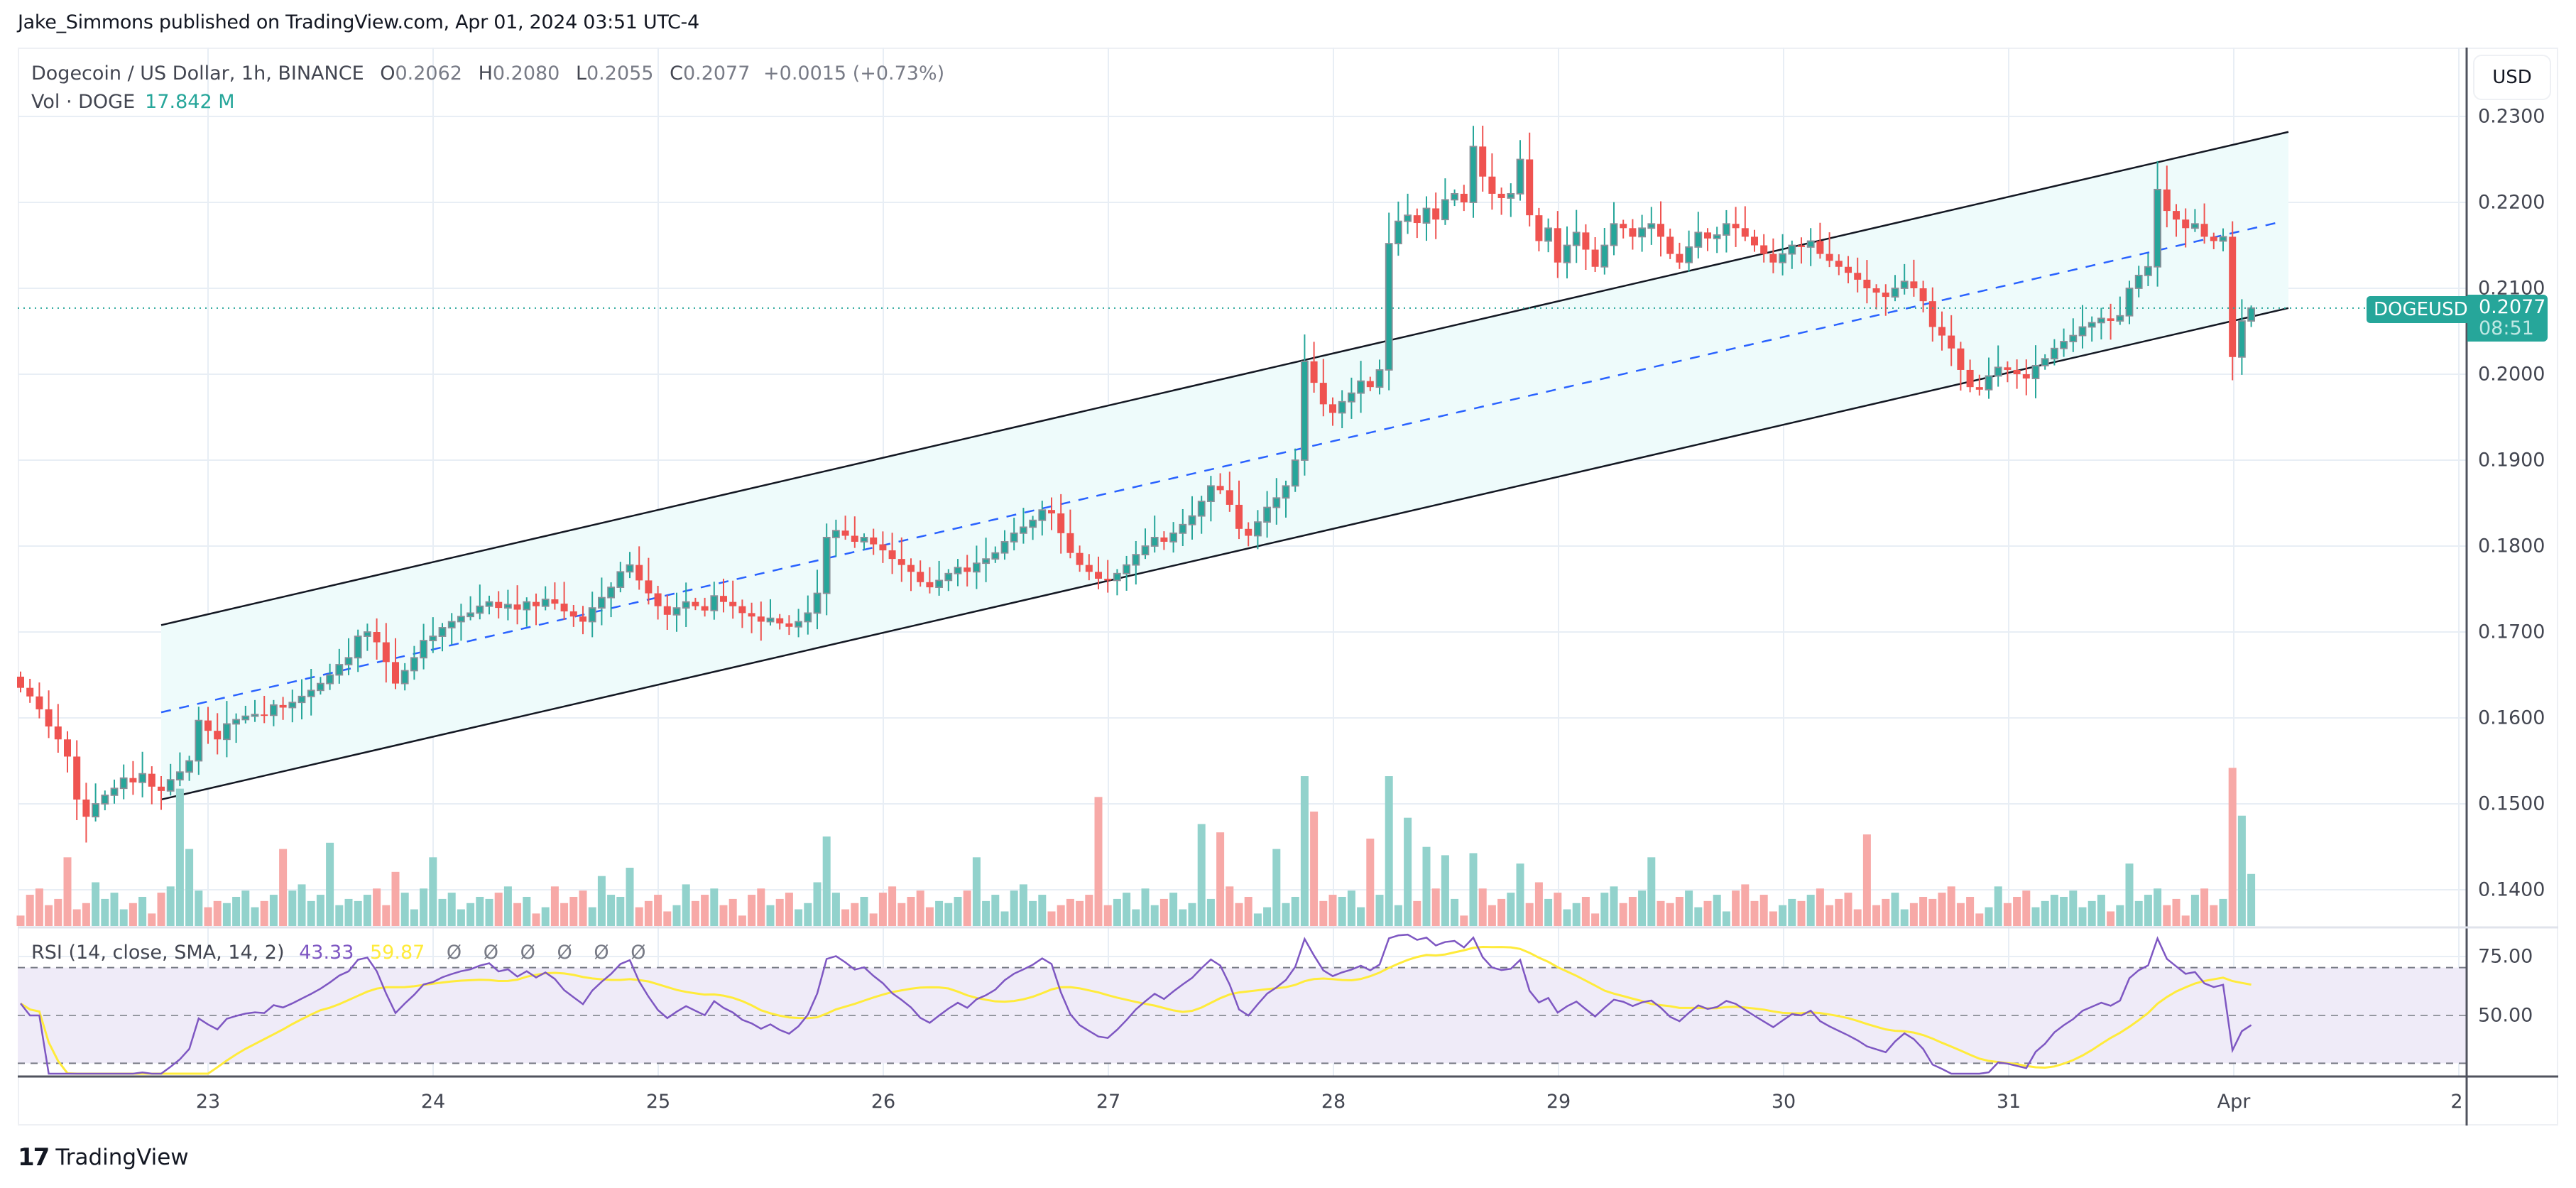  What do you see at coordinates (883, 1102) in the screenshot?
I see `time-tick: 26` at bounding box center [883, 1102].